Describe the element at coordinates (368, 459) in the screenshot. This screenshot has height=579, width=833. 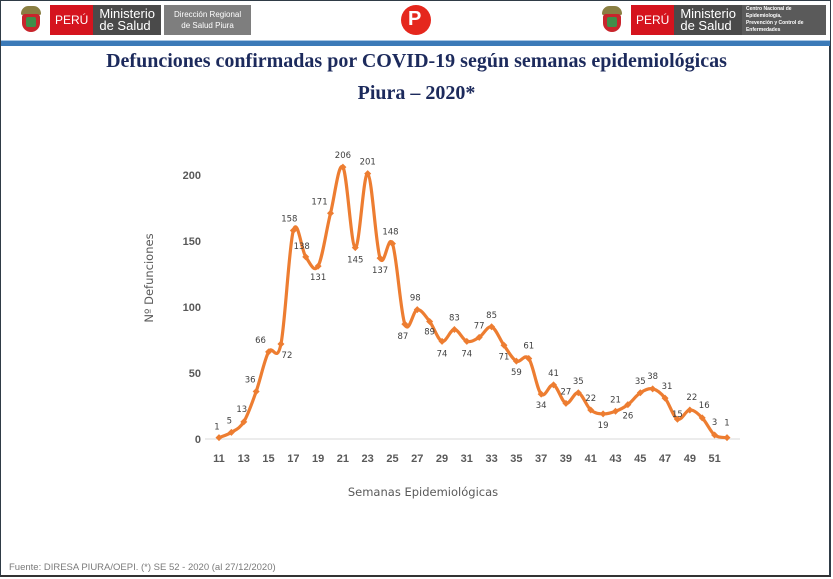
I see `x-tick-label: 23` at that location.